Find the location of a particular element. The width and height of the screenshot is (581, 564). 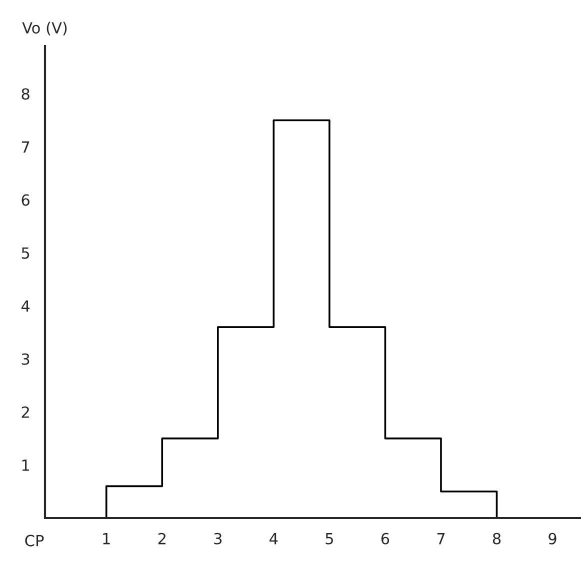

x-tick-label: 8 is located at coordinates (496, 538).